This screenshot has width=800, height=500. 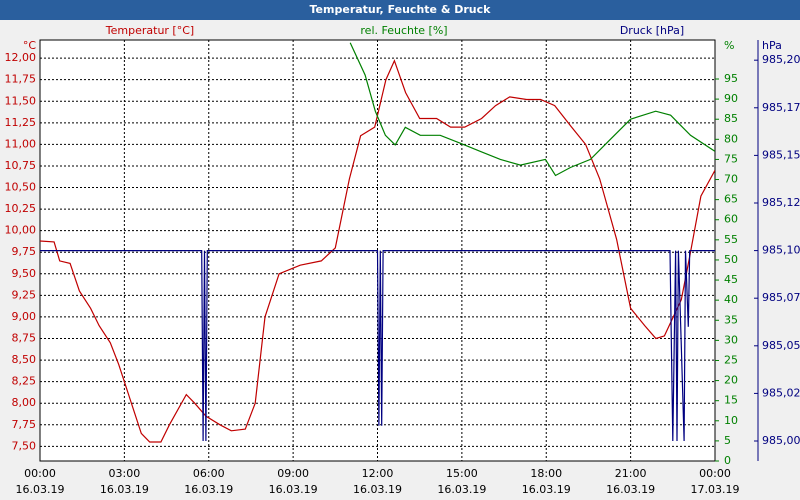 I want to click on y-tick-label: 10,50, so click(x=21, y=187).